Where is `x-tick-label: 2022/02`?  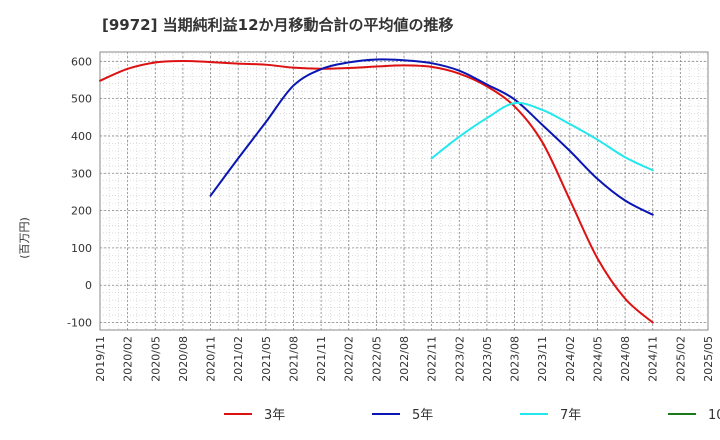
x-tick-label: 2022/02 is located at coordinates (349, 359).